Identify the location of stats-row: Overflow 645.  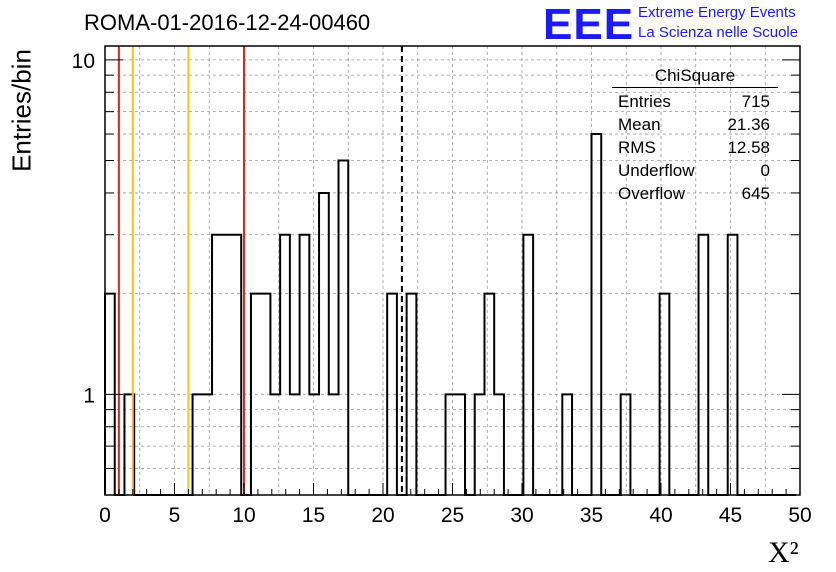
(695, 193).